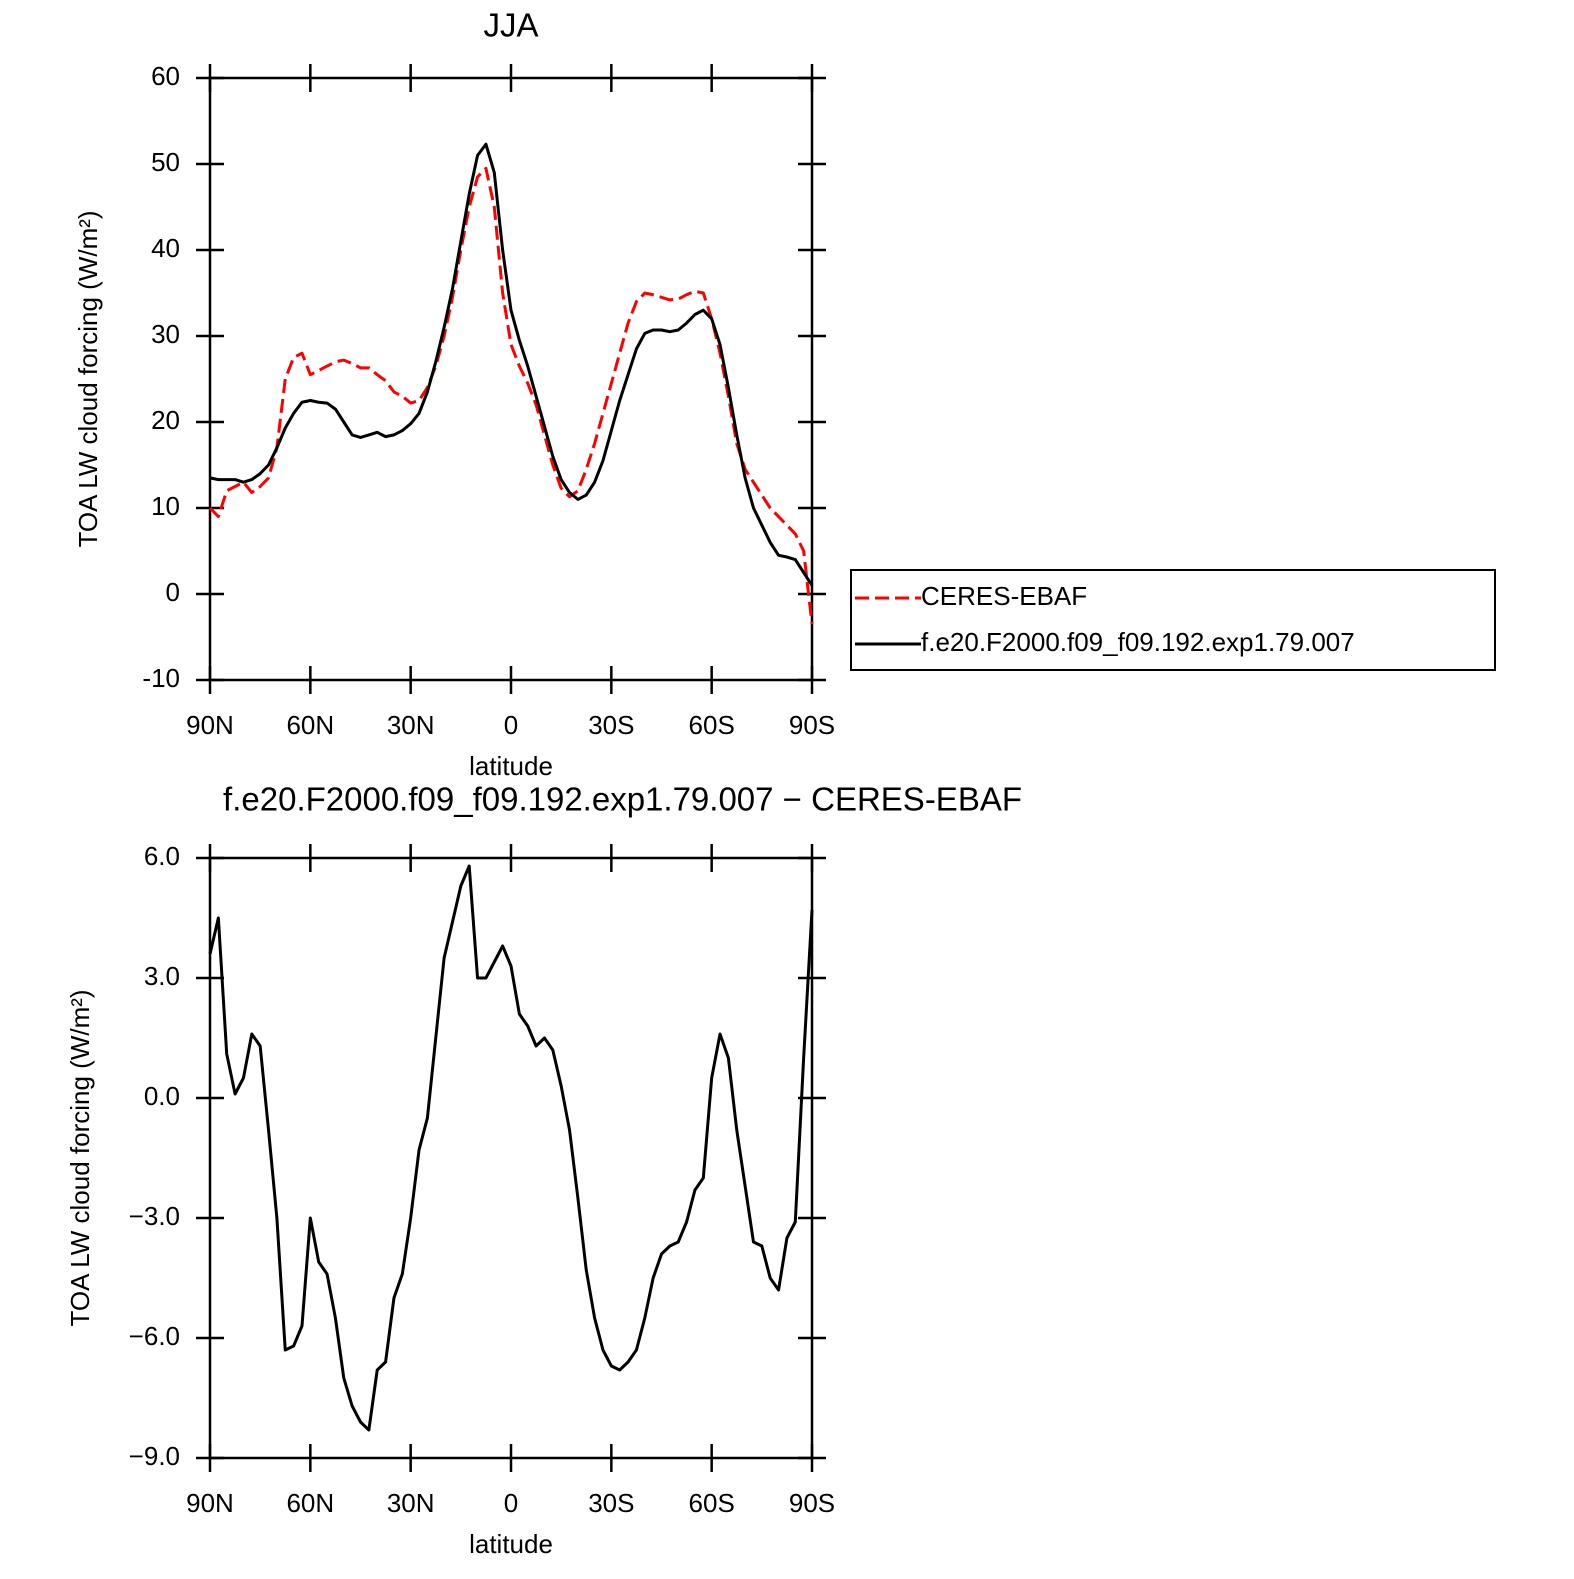  What do you see at coordinates (1138, 642) in the screenshot?
I see `legend-label: f.e20.F2000.f09_f09.192.exp1.79.007` at bounding box center [1138, 642].